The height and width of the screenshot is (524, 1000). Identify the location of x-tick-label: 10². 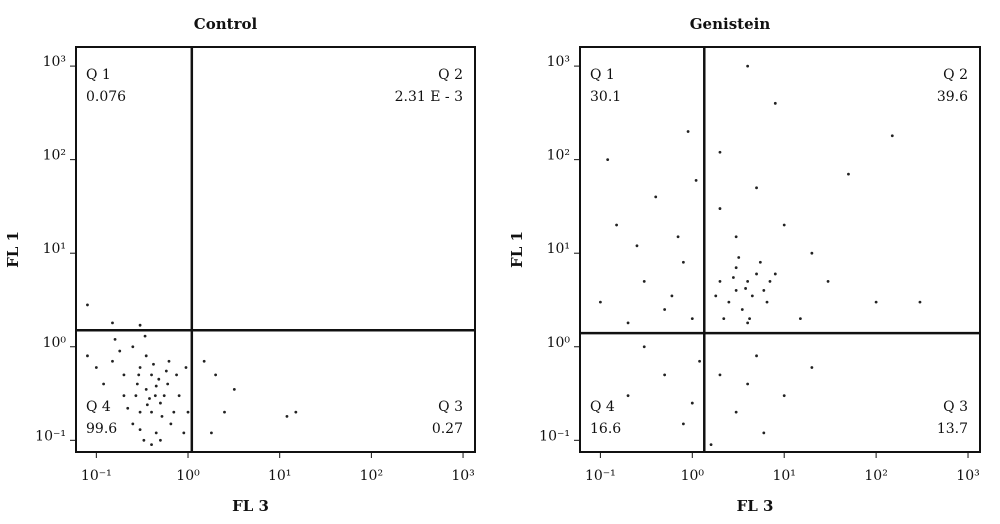
(875, 476).